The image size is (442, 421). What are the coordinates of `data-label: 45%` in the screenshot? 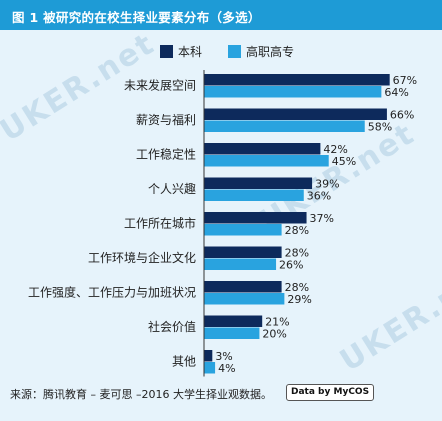 It's located at (344, 161).